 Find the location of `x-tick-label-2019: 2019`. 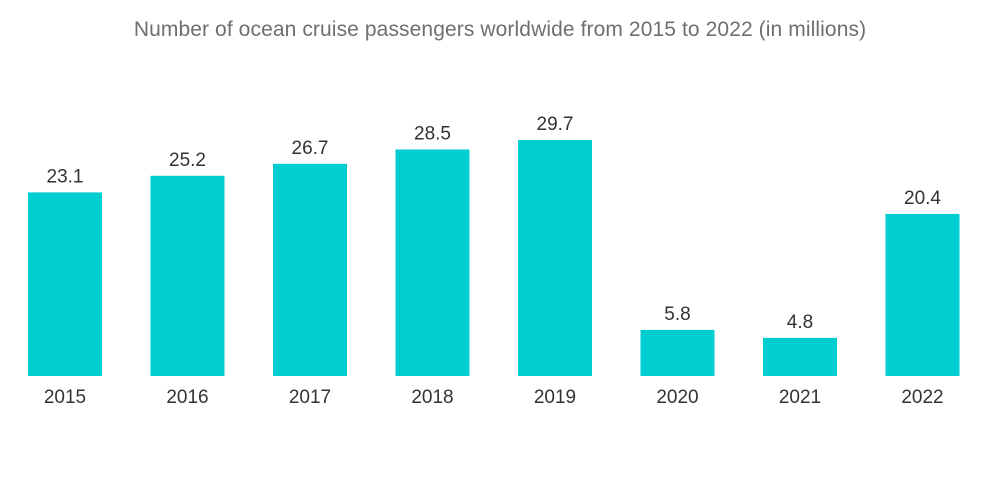

x-tick-label-2019: 2019 is located at coordinates (555, 397).